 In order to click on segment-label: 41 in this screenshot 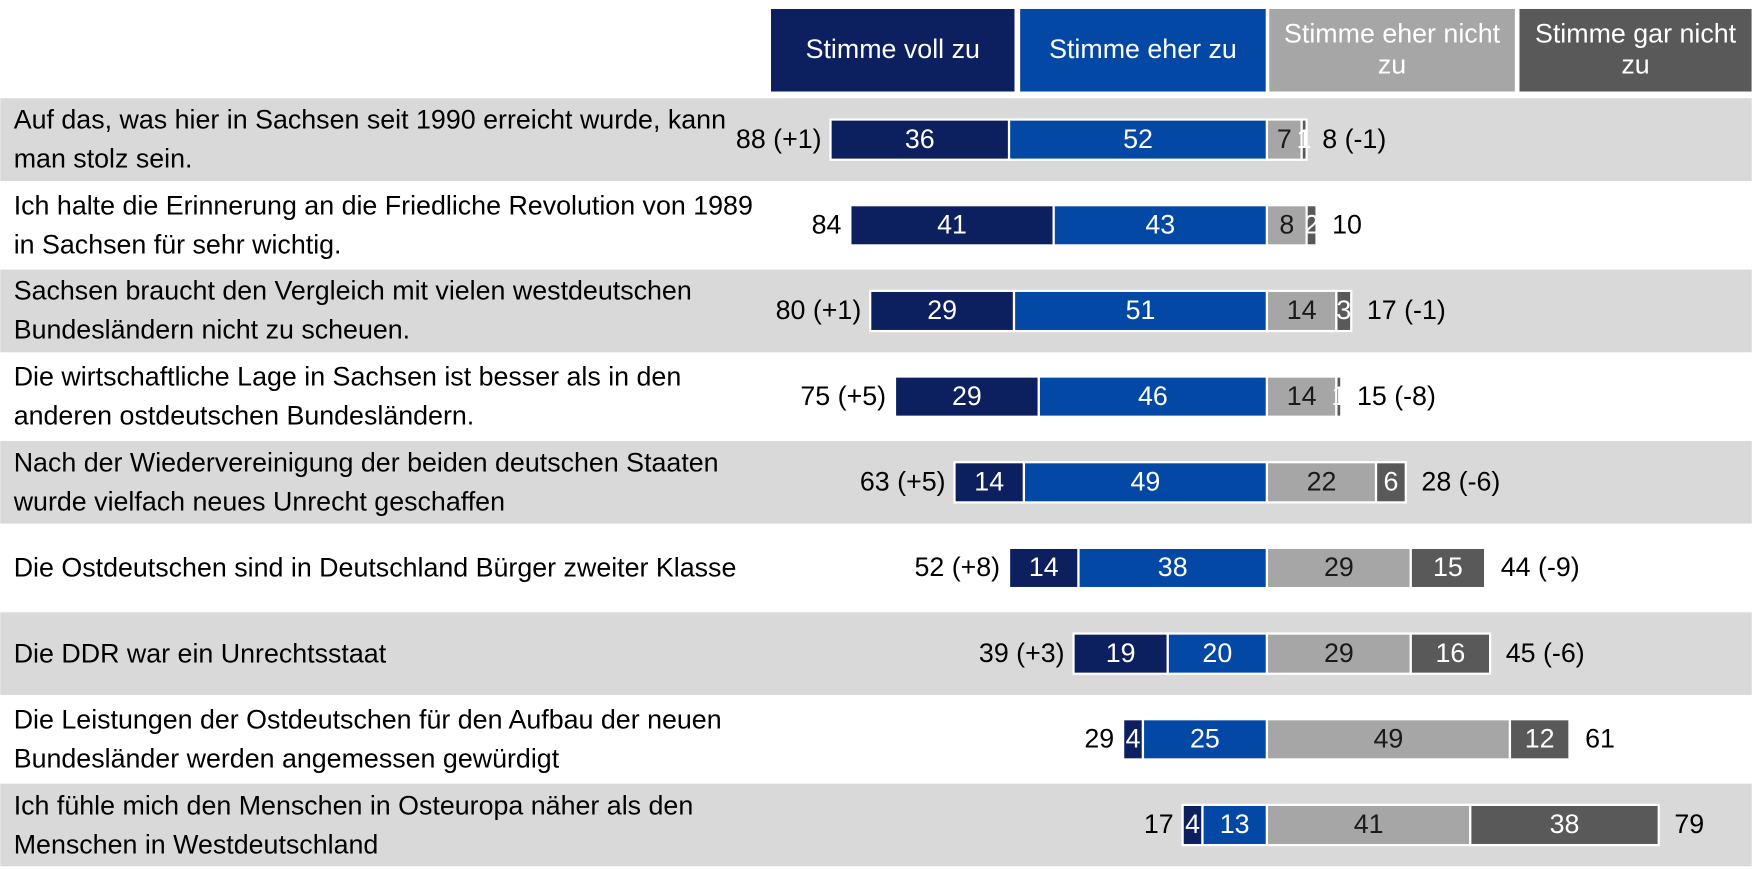, I will do `click(1369, 824)`.